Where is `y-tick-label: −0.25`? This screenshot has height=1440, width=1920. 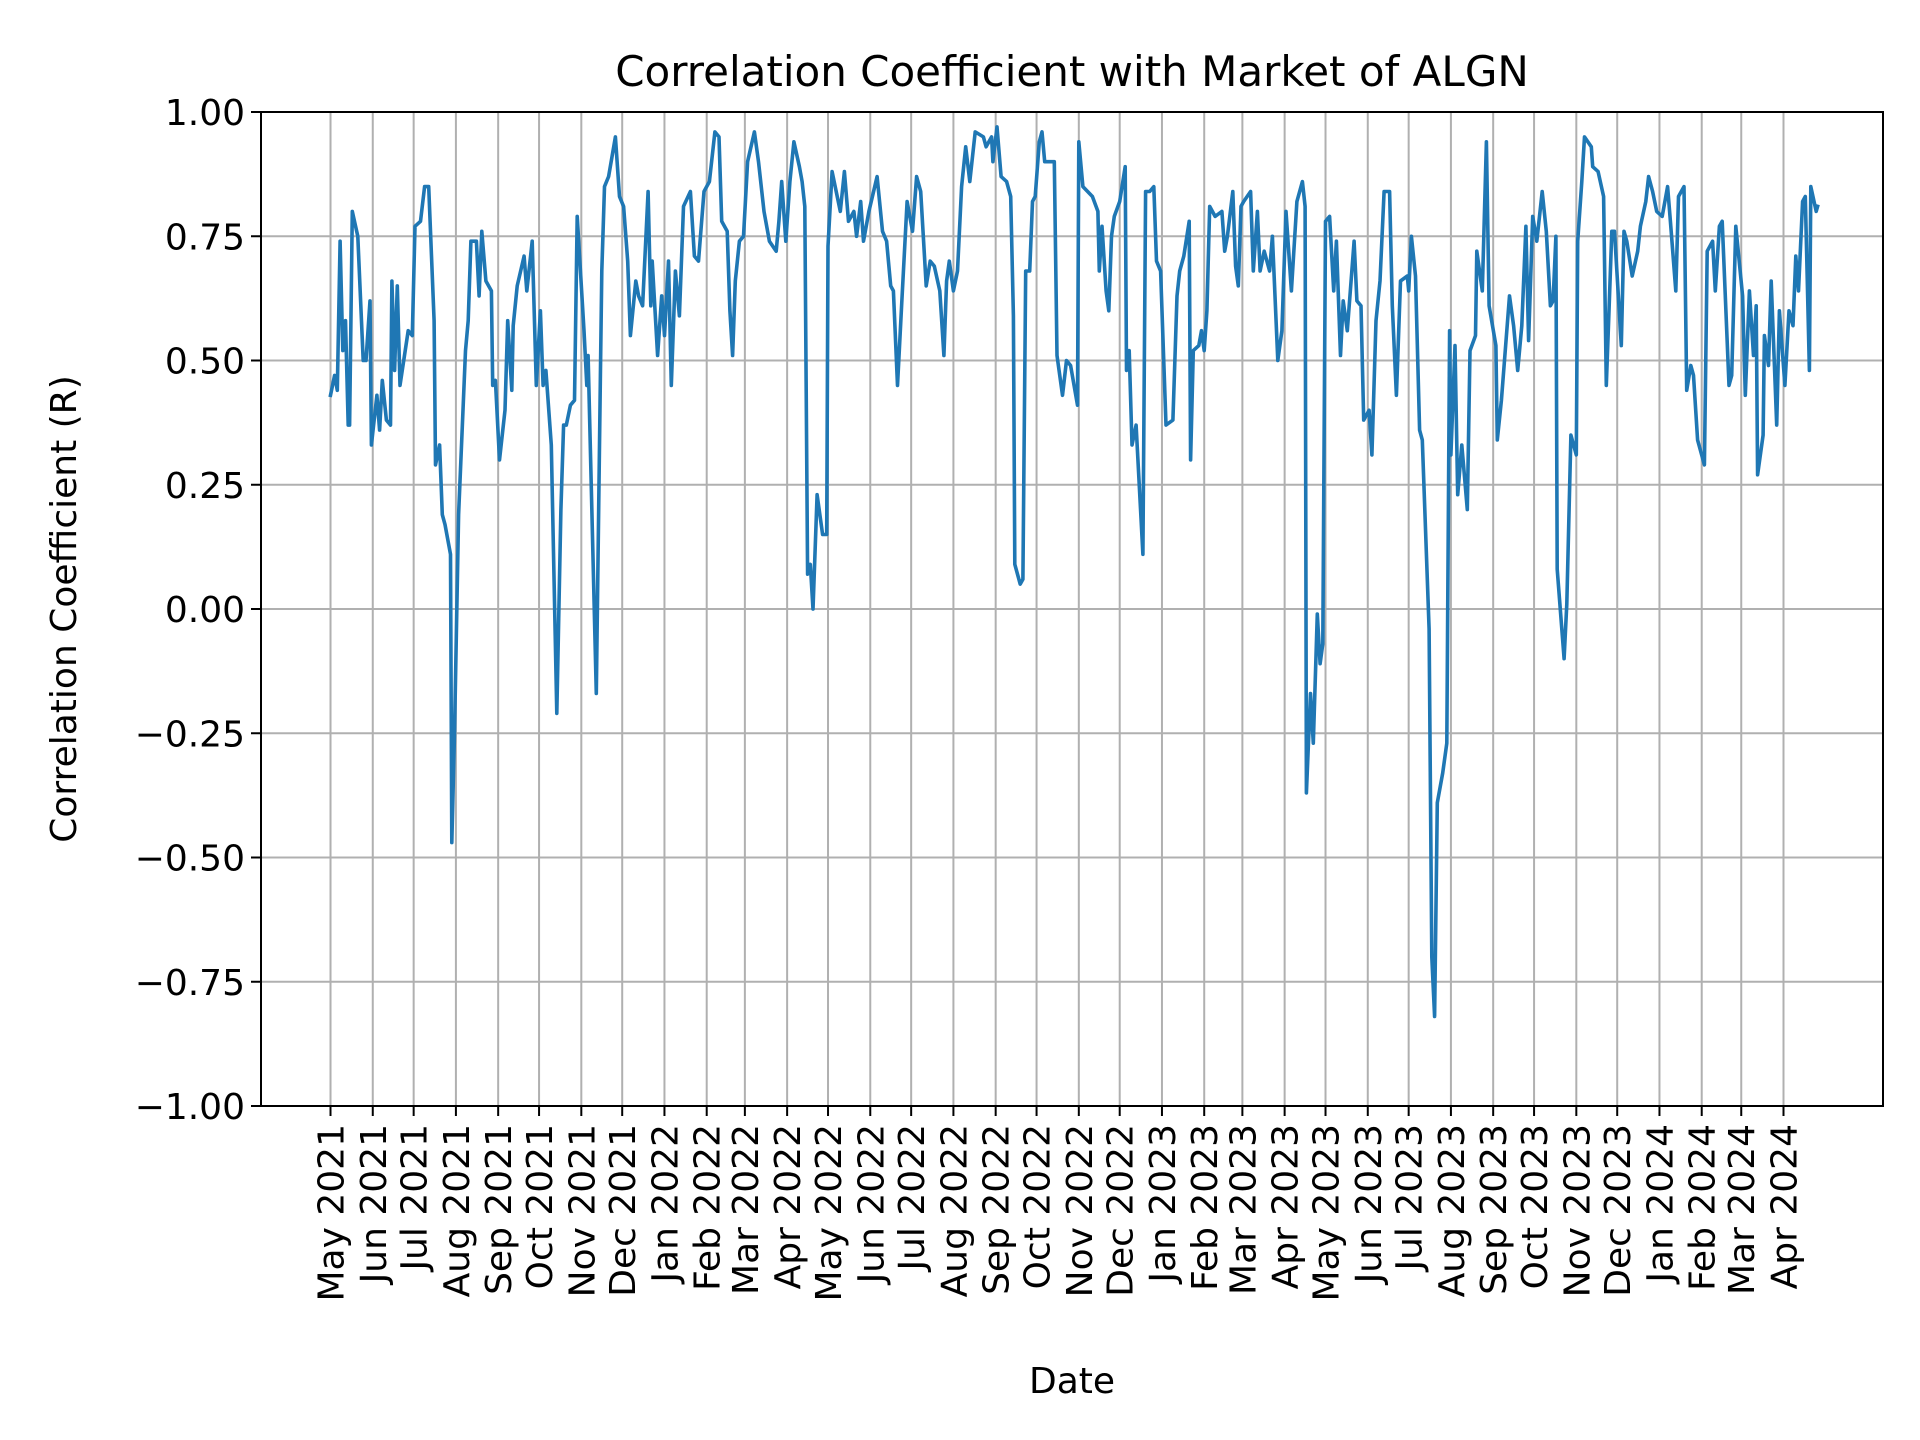
y-tick-label: −0.25 is located at coordinates (190, 734).